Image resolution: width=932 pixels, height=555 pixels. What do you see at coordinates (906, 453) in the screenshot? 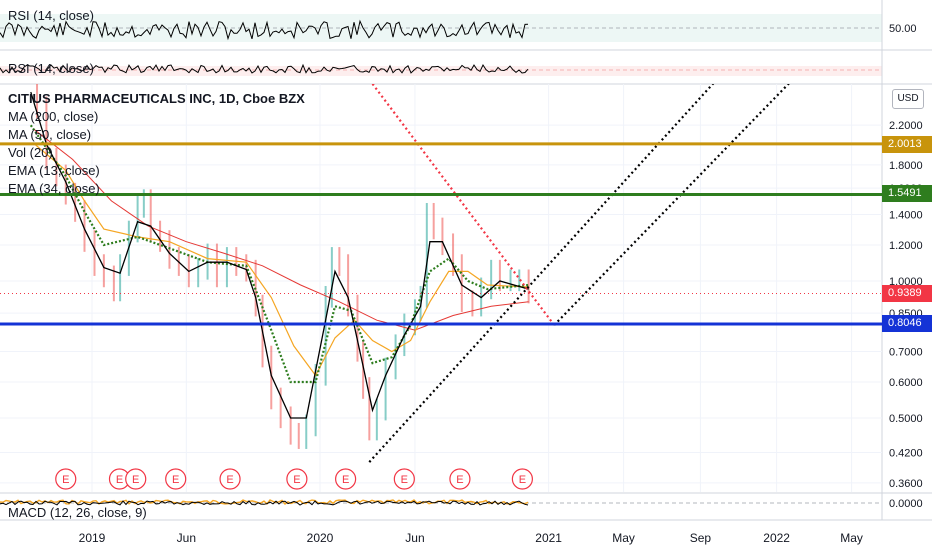
I see `y-tick-label: 0.4200` at bounding box center [906, 453].